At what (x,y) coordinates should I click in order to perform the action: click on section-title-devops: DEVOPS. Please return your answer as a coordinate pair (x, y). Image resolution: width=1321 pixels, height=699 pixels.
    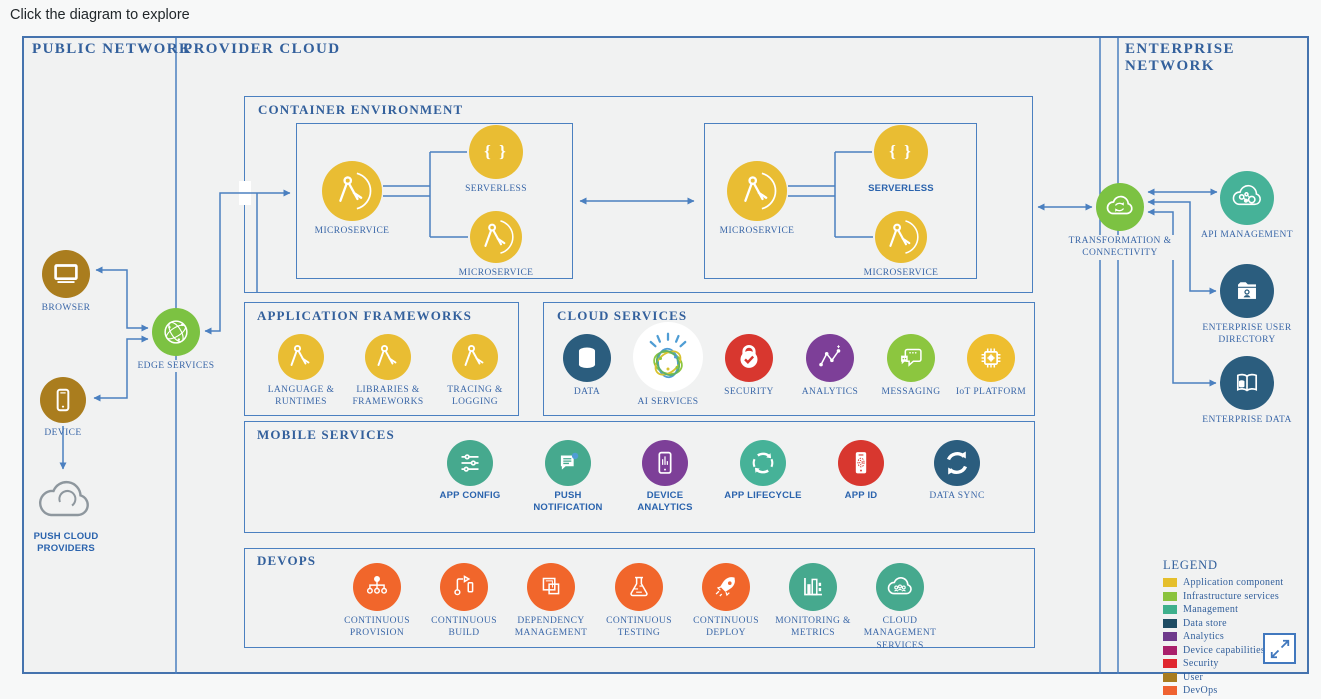
    Looking at the image, I should click on (287, 560).